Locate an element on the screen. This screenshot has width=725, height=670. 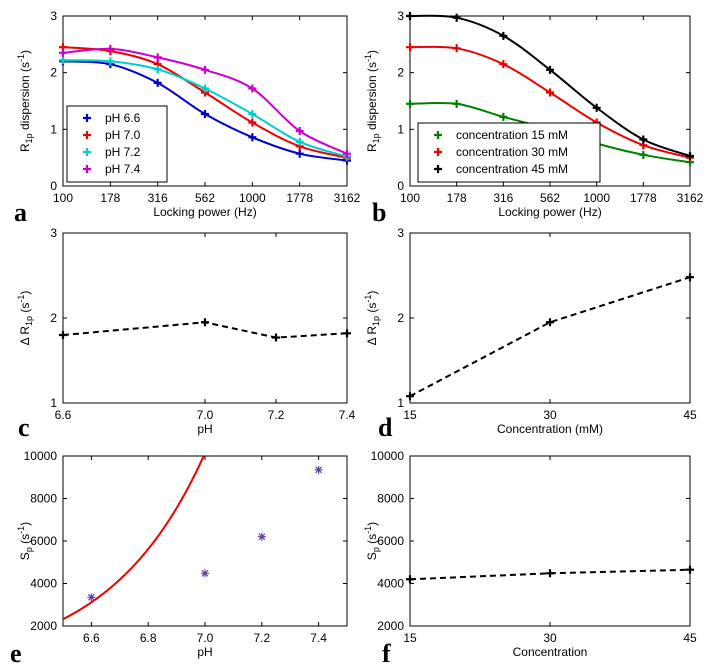
legend-box is located at coordinates (509, 152).